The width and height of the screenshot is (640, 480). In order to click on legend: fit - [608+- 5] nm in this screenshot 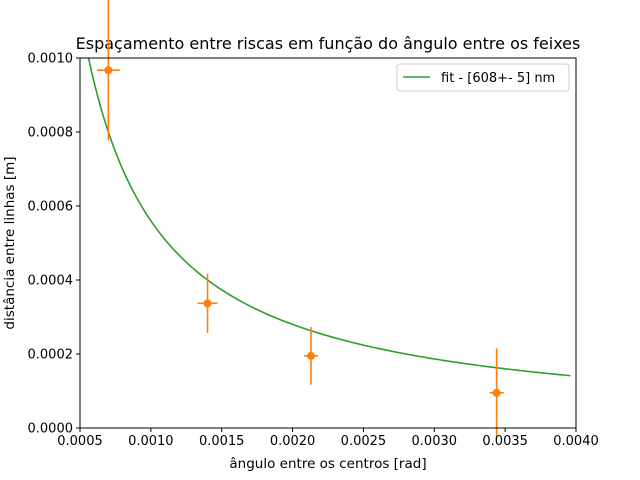, I will do `click(483, 77)`.